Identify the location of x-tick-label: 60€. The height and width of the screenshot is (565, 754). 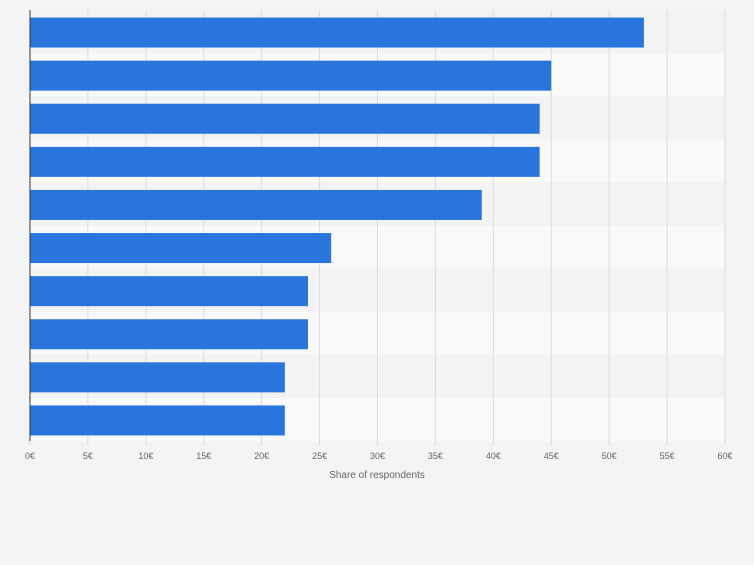
(724, 456).